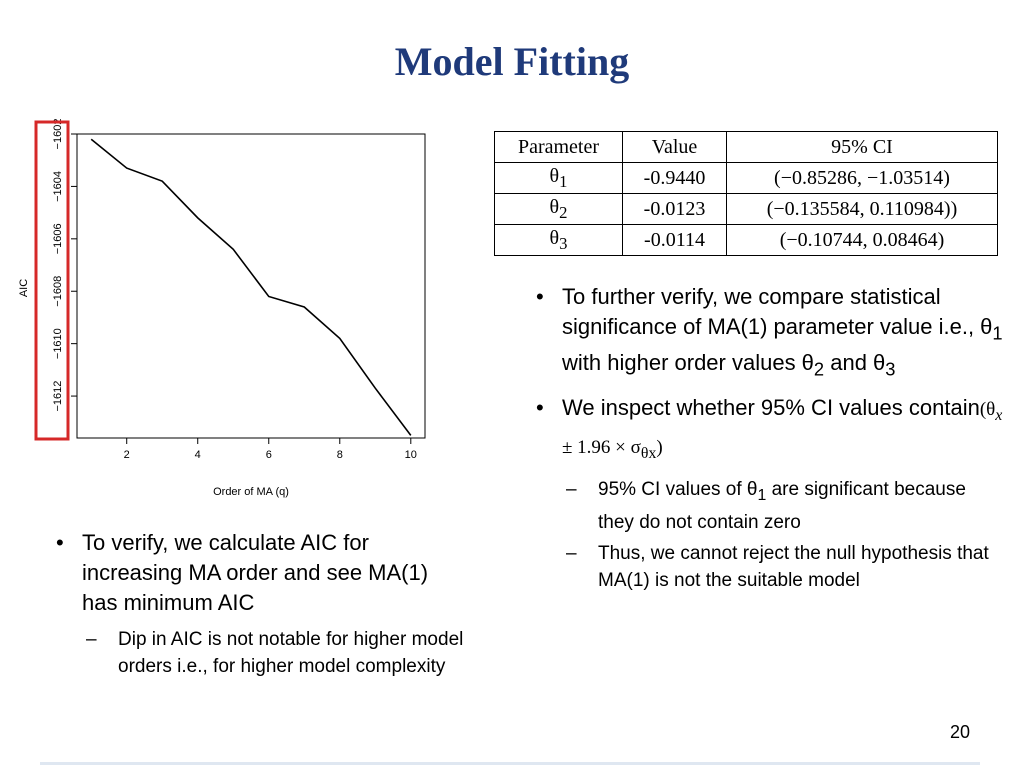 The width and height of the screenshot is (1024, 768). Describe the element at coordinates (58, 134) in the screenshot. I see `y-tick-label: −1602` at that location.